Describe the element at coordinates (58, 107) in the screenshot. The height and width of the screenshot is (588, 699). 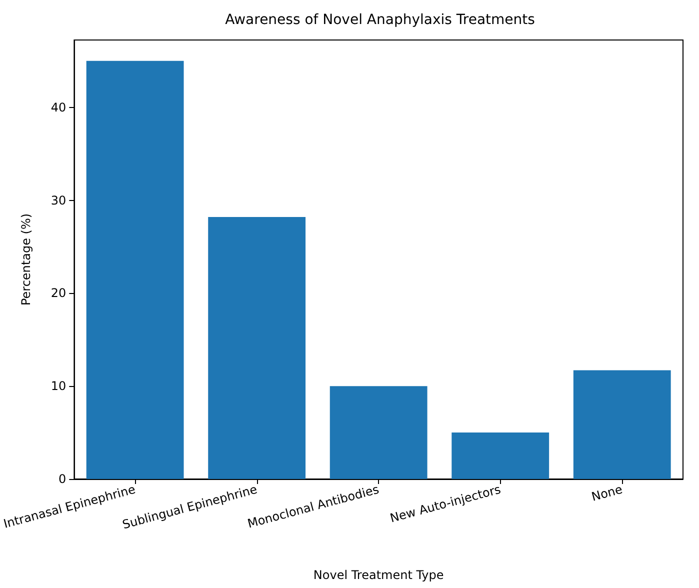
I see `y-tick-label: 40` at that location.